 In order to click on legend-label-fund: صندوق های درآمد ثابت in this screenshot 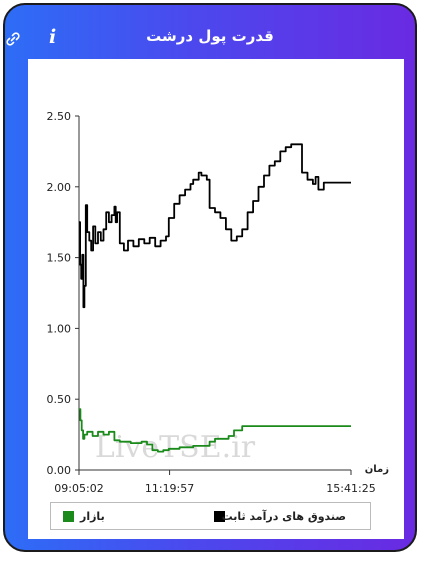, I will do `click(283, 516)`.